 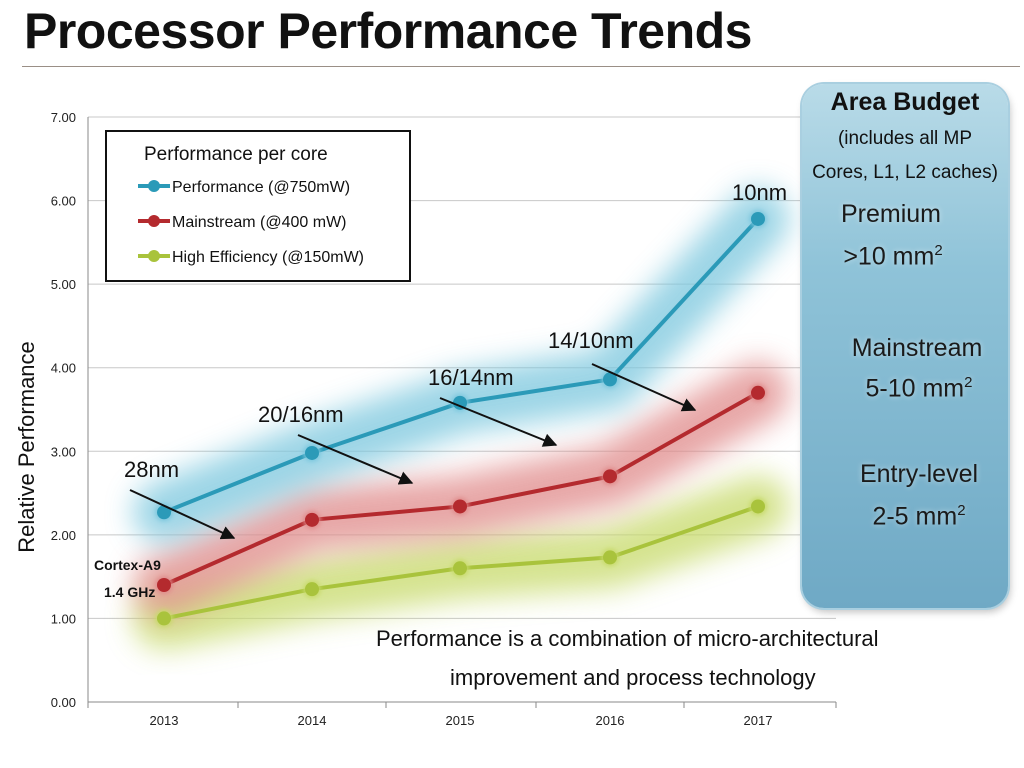 What do you see at coordinates (919, 388) in the screenshot?
I see `tier-mainstream-size: 5-10 mm2` at bounding box center [919, 388].